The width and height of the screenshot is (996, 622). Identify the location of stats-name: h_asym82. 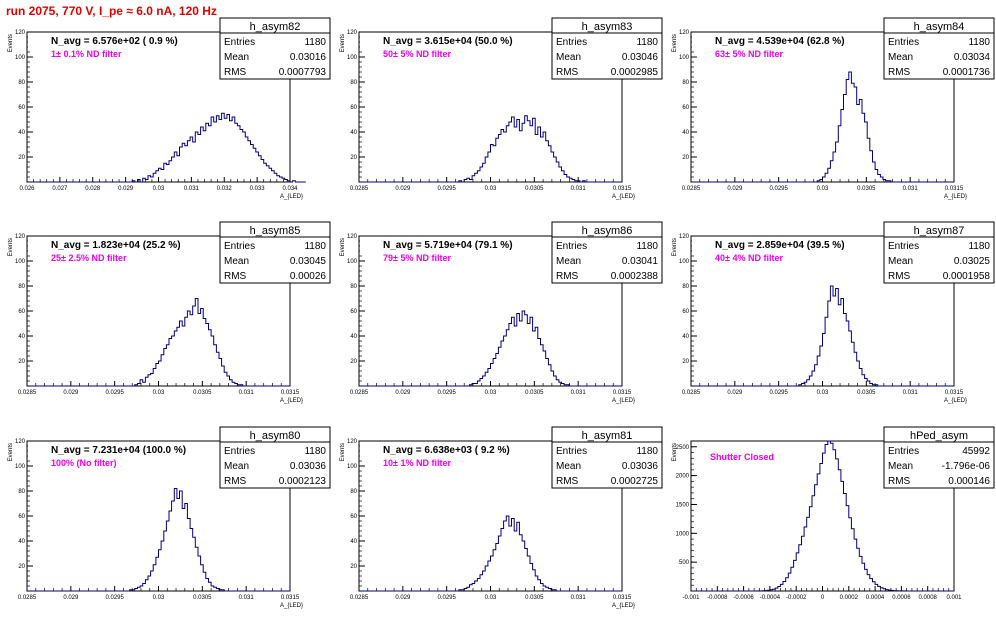
(275, 27).